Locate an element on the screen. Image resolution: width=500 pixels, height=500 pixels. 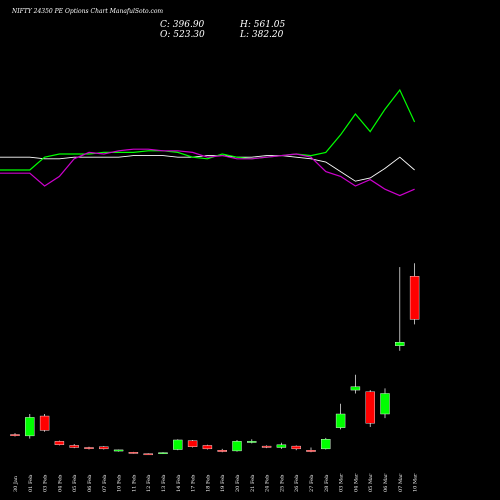
date-label: 07 Mar is located at coordinates (401, 482).